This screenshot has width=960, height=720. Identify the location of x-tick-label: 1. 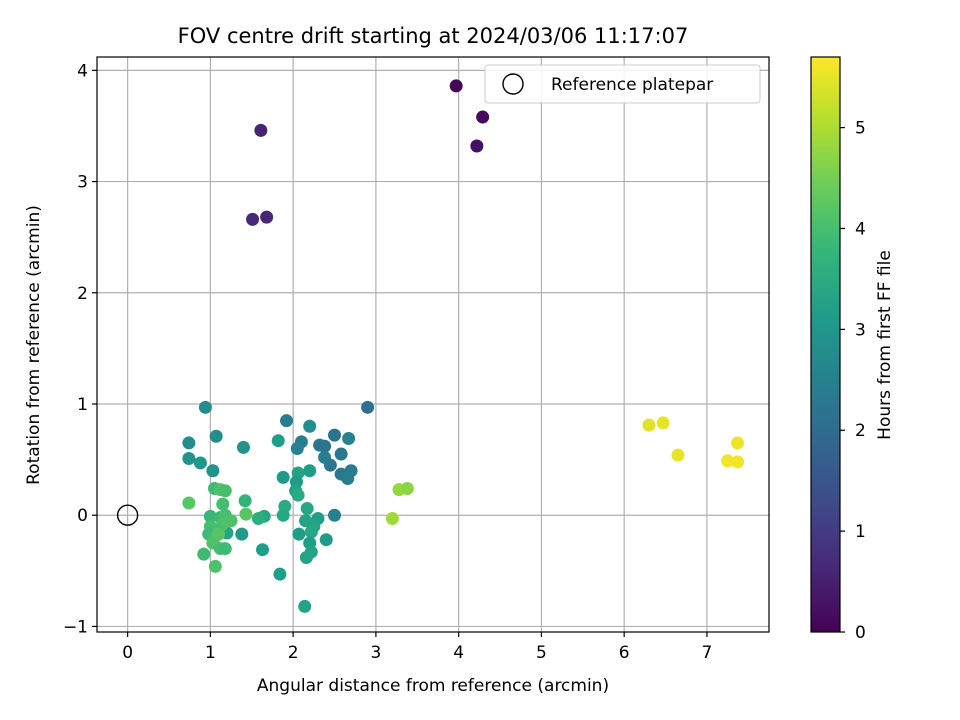
(210, 653).